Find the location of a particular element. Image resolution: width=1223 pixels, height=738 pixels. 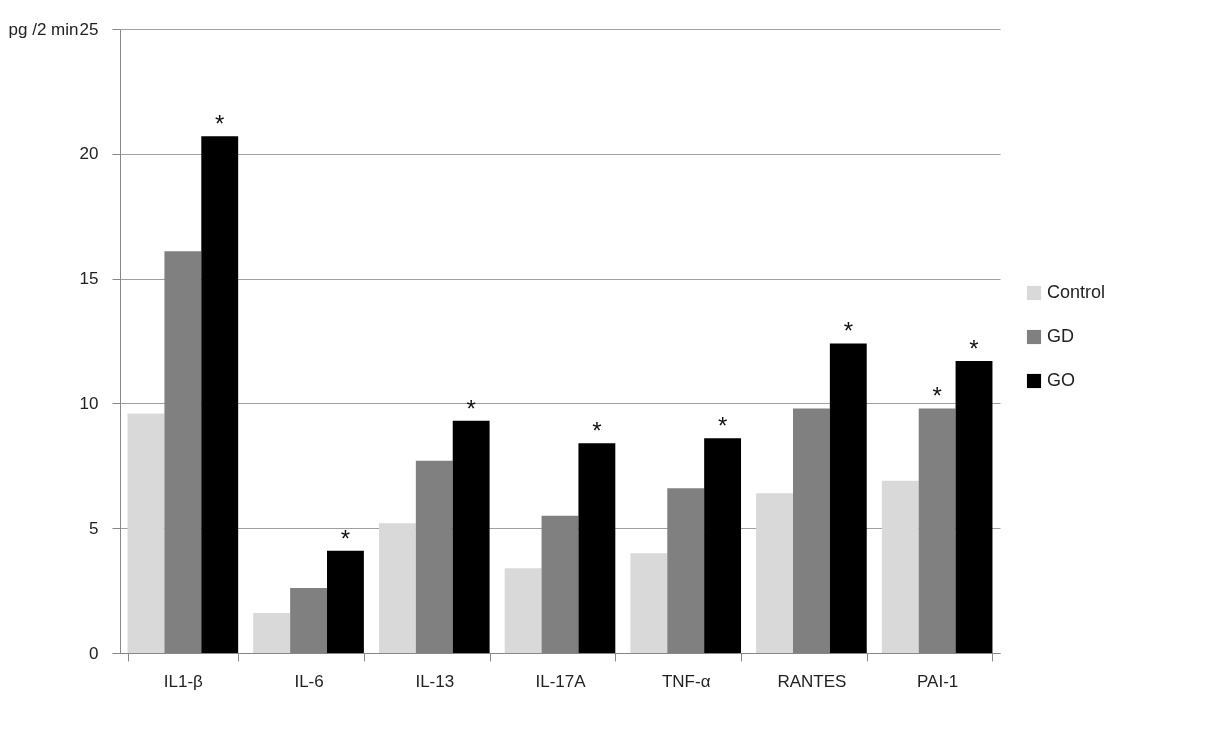

y-tick-label: 15 is located at coordinates (89, 279).